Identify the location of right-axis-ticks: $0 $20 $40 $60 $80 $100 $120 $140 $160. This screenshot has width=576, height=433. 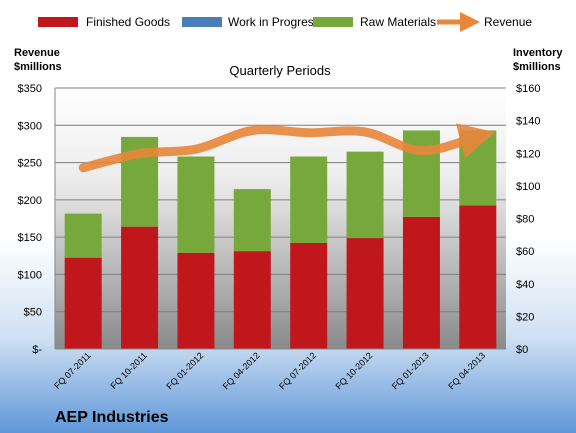
(528, 219).